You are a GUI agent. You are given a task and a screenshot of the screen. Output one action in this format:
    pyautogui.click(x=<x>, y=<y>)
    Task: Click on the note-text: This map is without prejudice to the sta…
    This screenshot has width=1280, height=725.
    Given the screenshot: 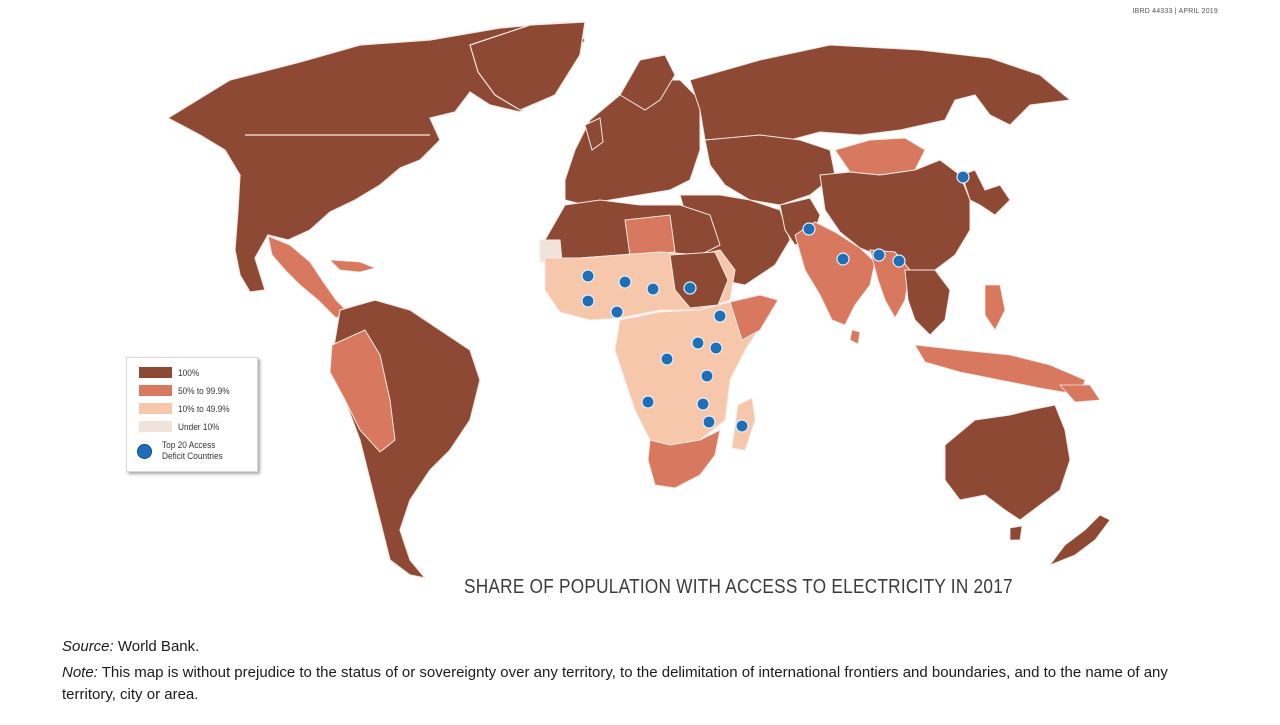 What is the action you would take?
    pyautogui.click(x=615, y=683)
    